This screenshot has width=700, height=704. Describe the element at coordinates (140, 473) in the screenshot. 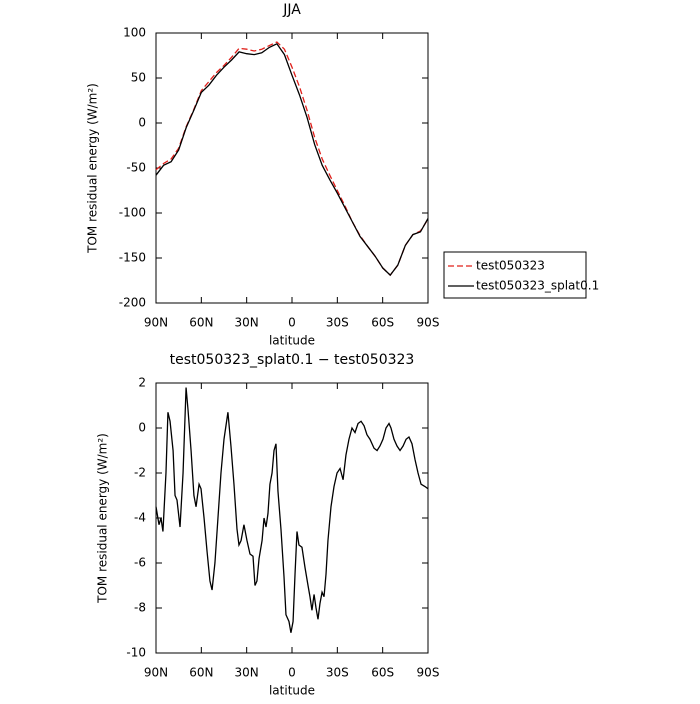

I see `y-tick-label: -2` at that location.